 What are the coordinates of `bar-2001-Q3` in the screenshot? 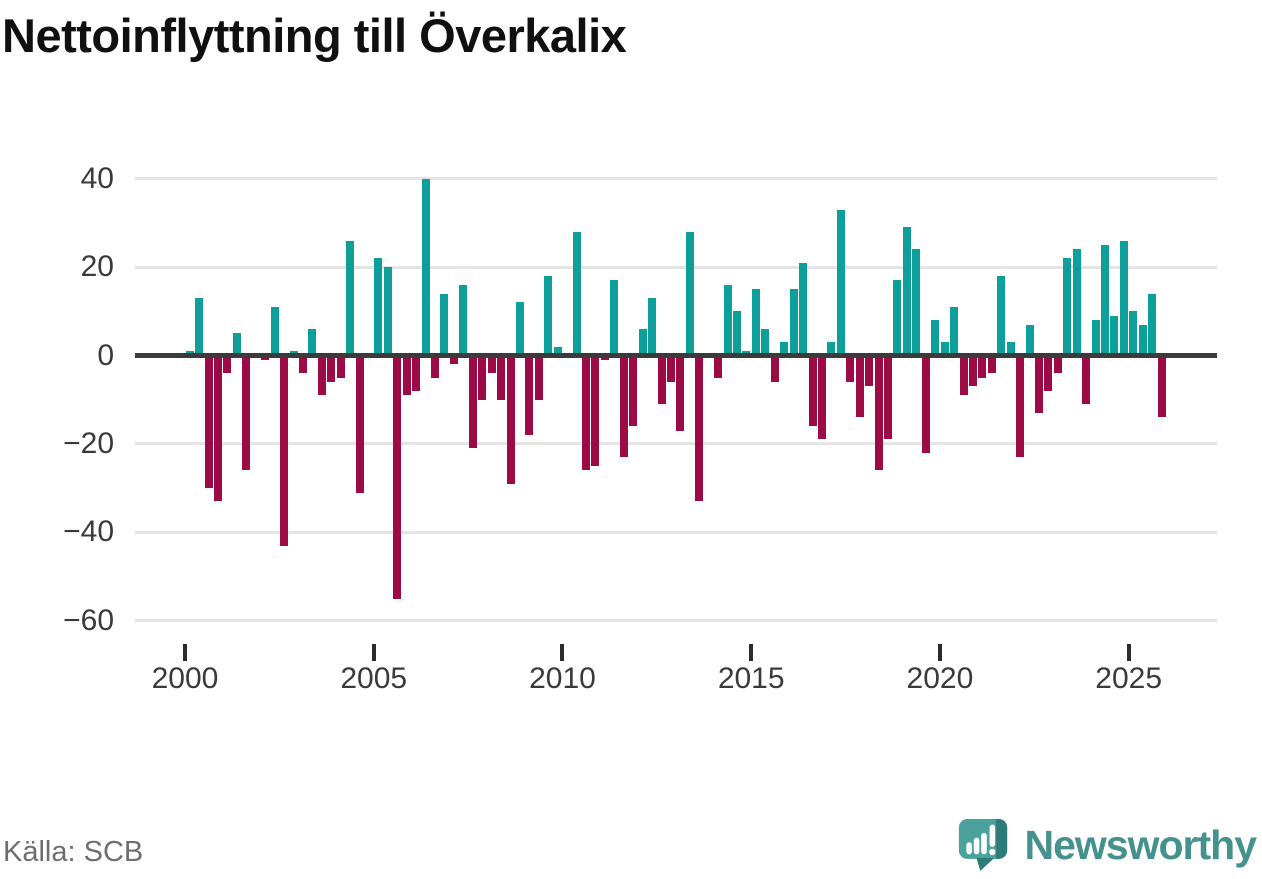 It's located at (246, 413).